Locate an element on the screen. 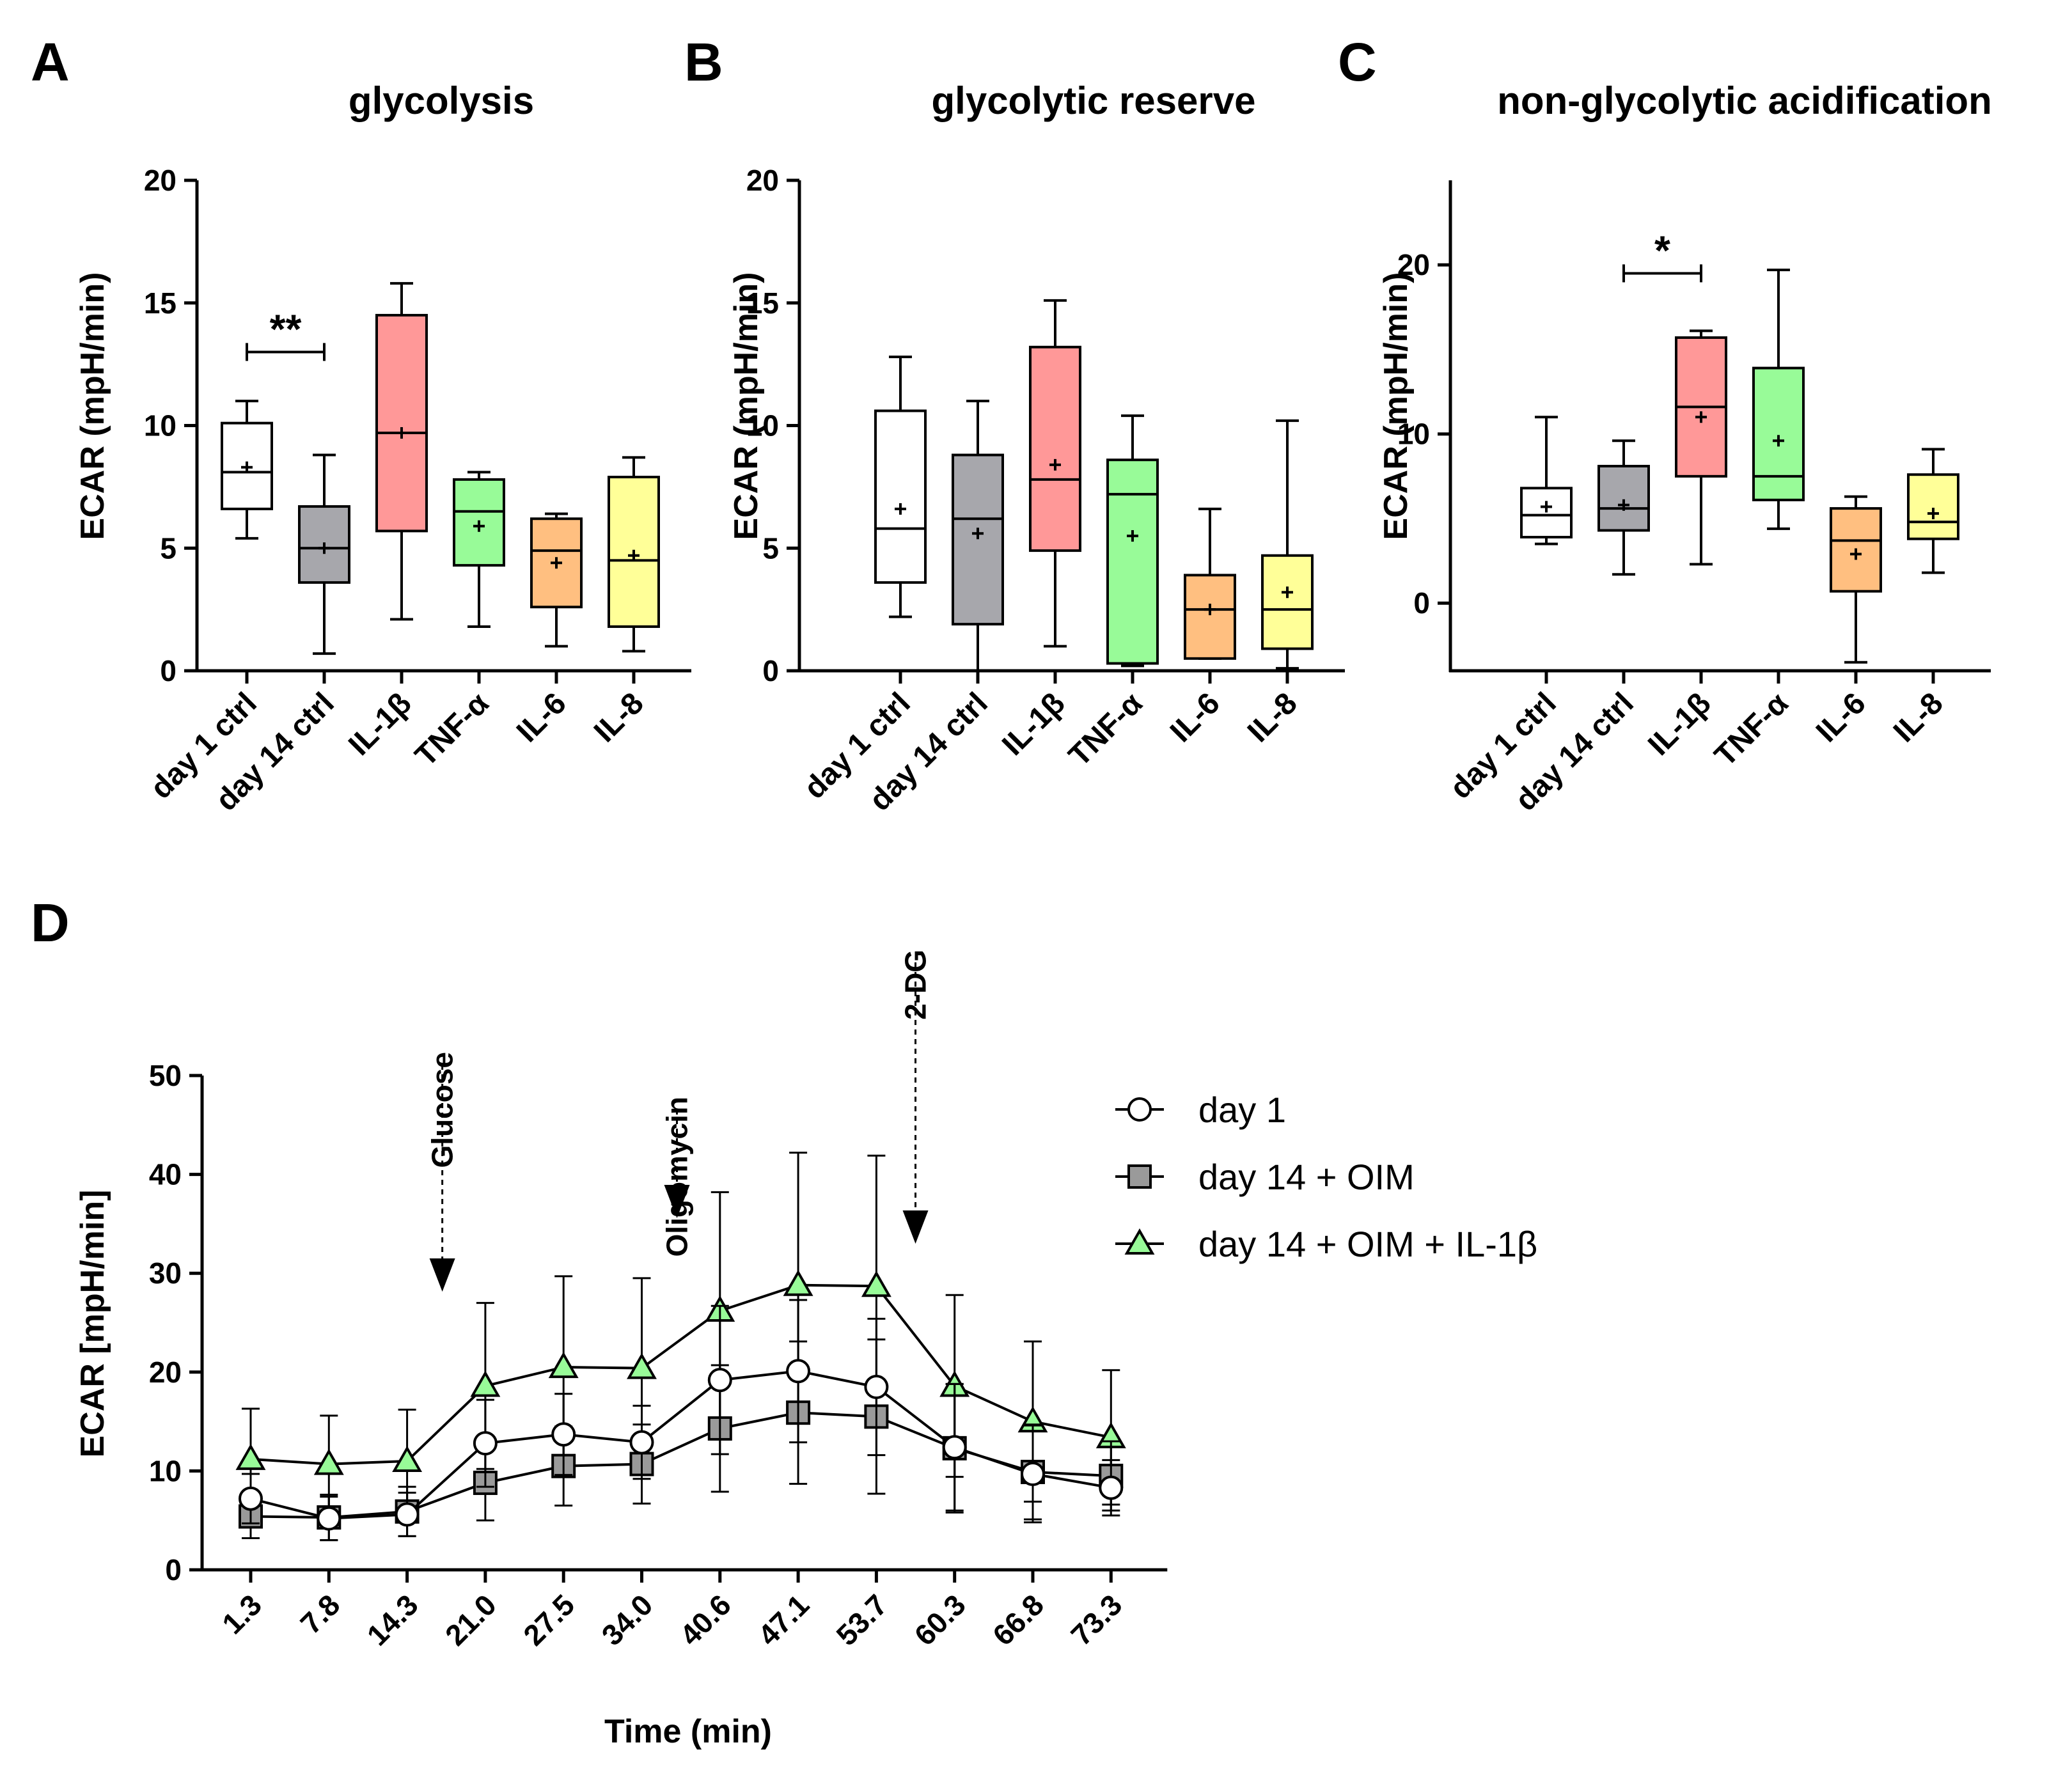  x-tick-label: 21.0 is located at coordinates (471, 1620).